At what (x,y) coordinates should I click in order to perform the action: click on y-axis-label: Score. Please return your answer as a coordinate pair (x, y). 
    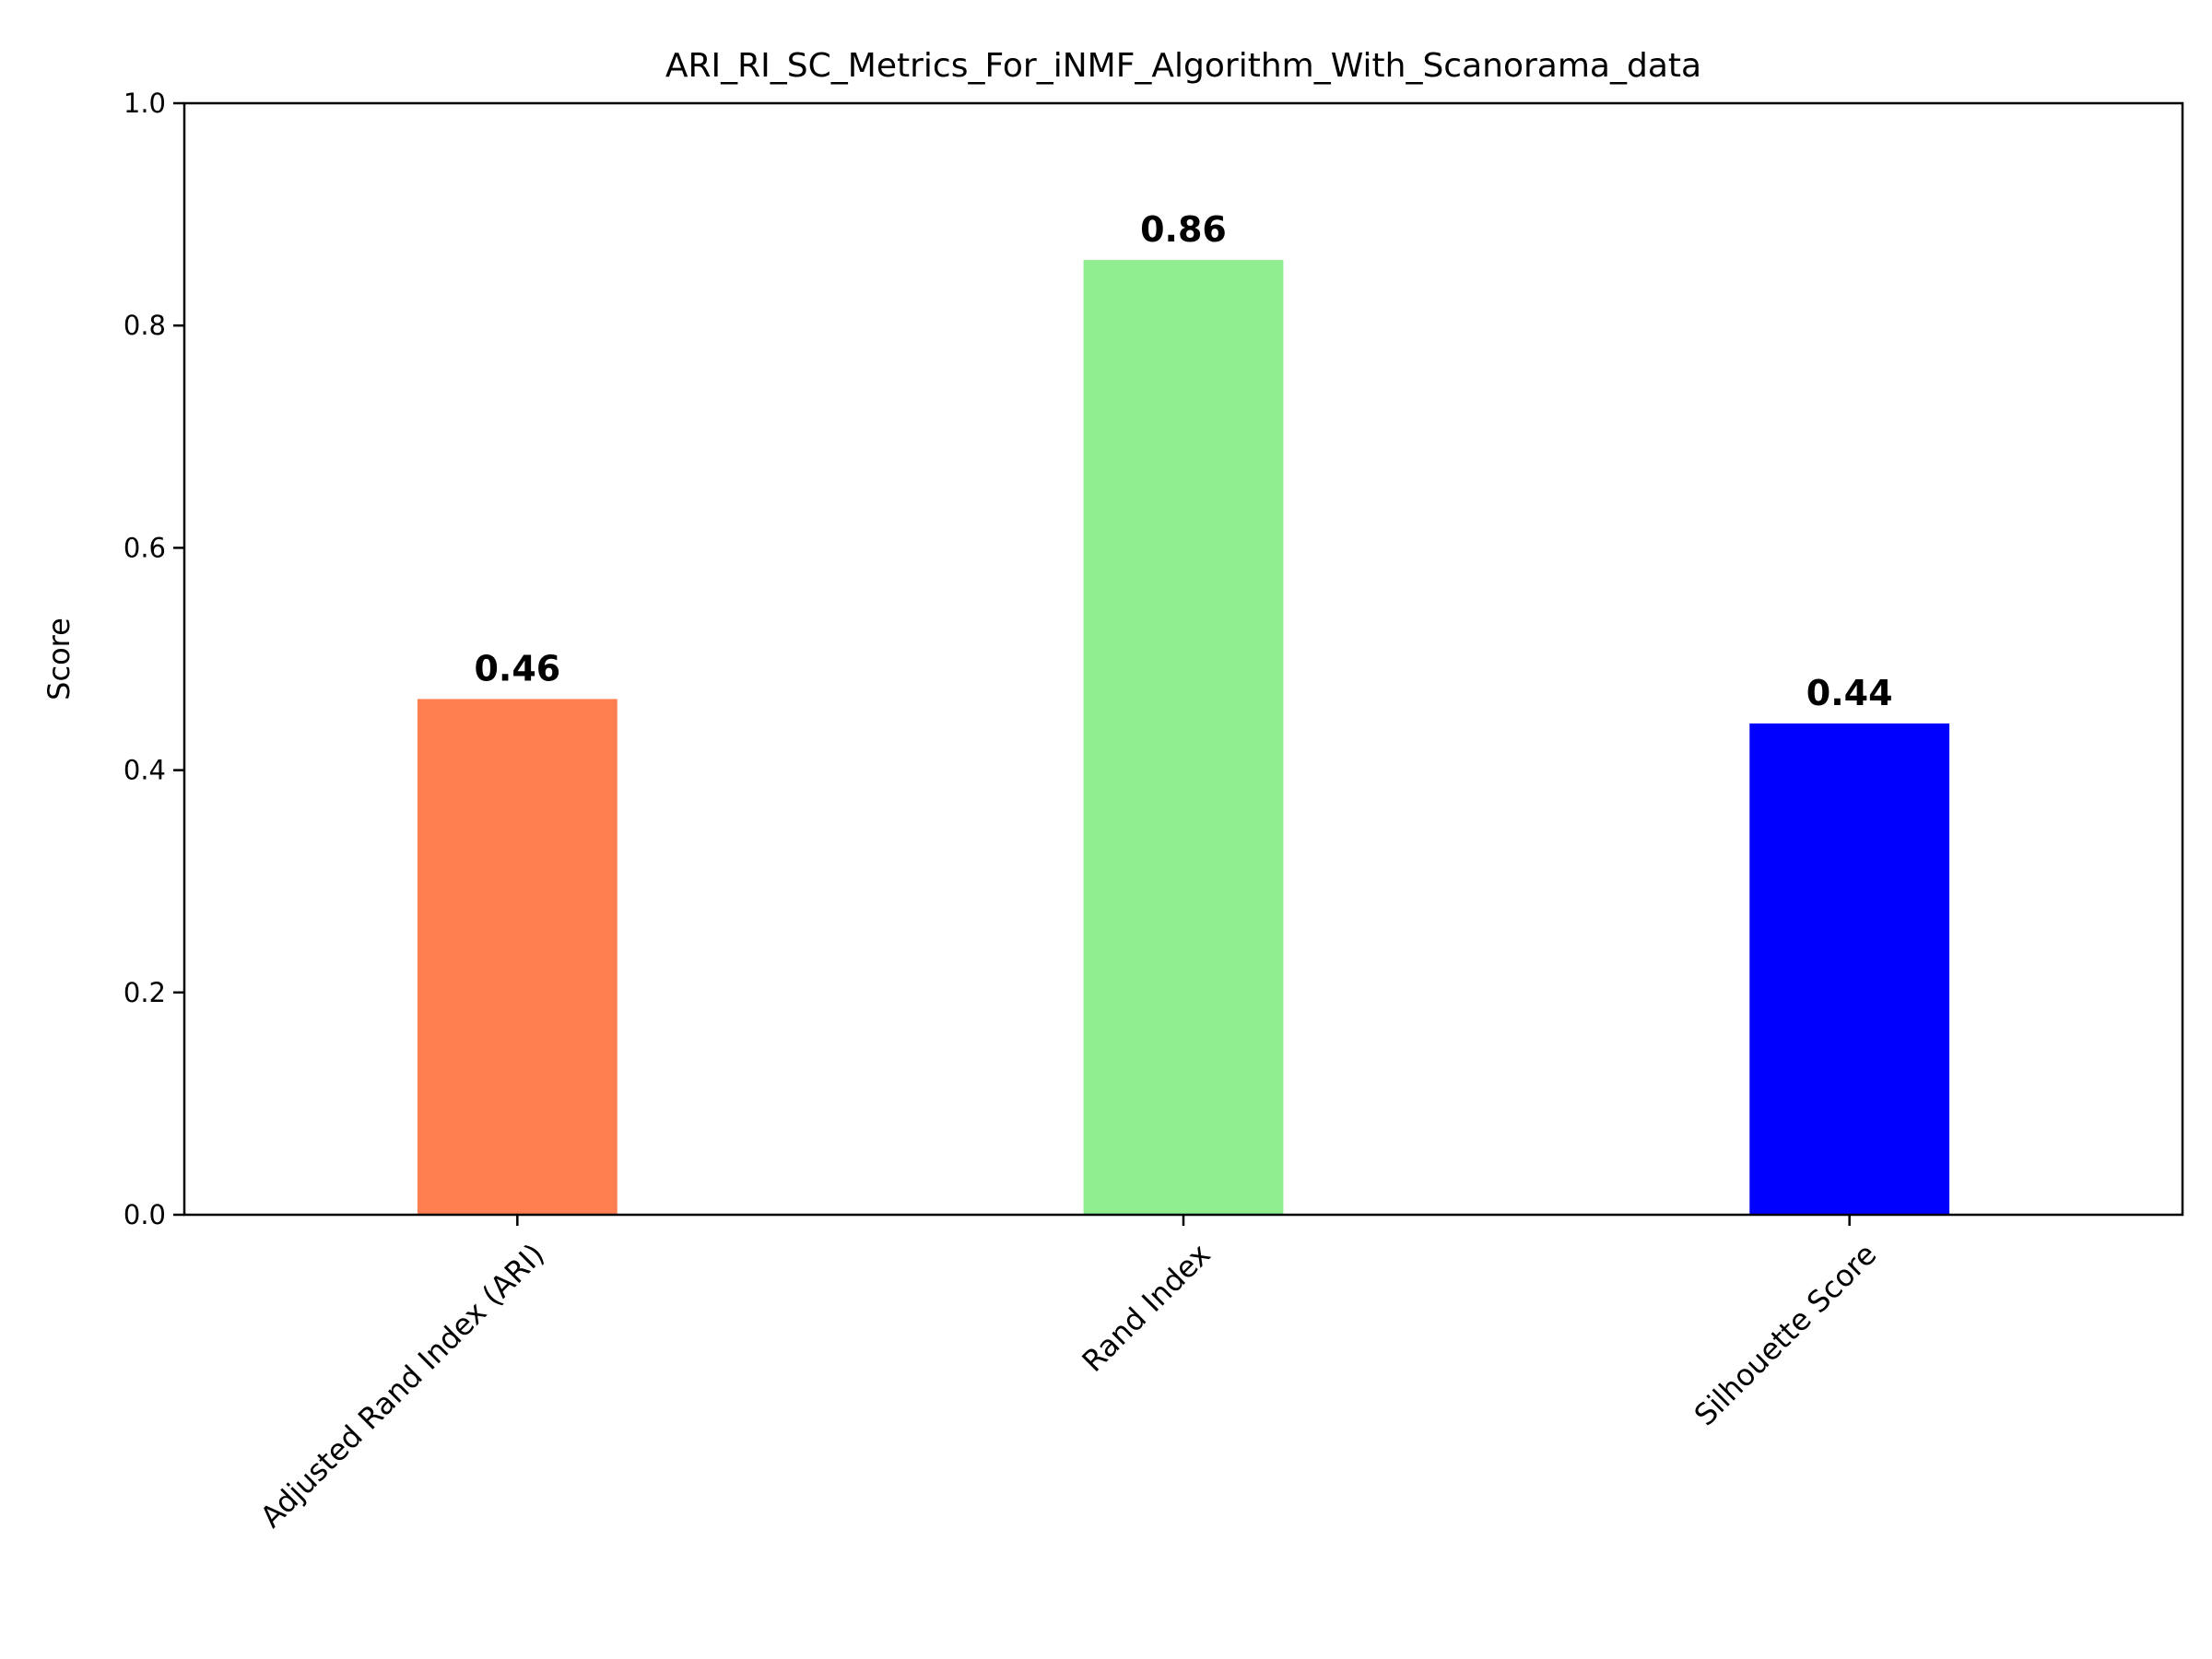
    Looking at the image, I should click on (58, 659).